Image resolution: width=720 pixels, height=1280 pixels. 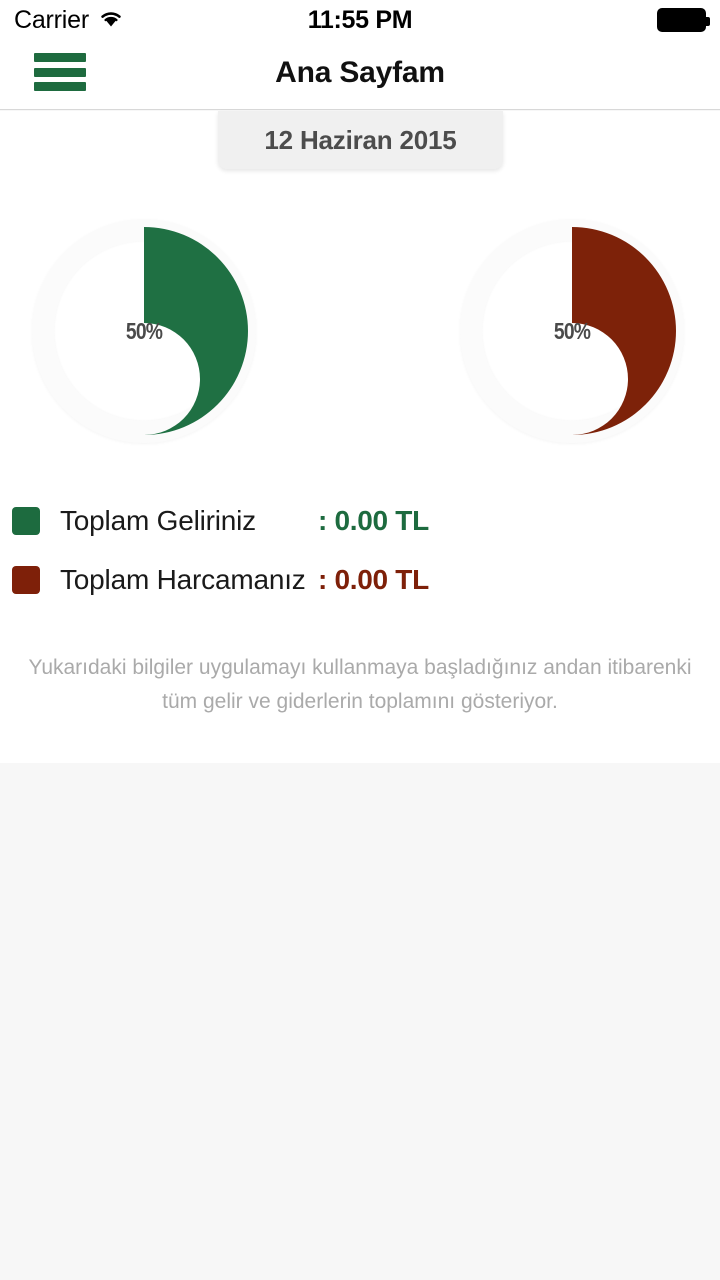 What do you see at coordinates (373, 579) in the screenshot?
I see `expense-value: : 0.00 TL` at bounding box center [373, 579].